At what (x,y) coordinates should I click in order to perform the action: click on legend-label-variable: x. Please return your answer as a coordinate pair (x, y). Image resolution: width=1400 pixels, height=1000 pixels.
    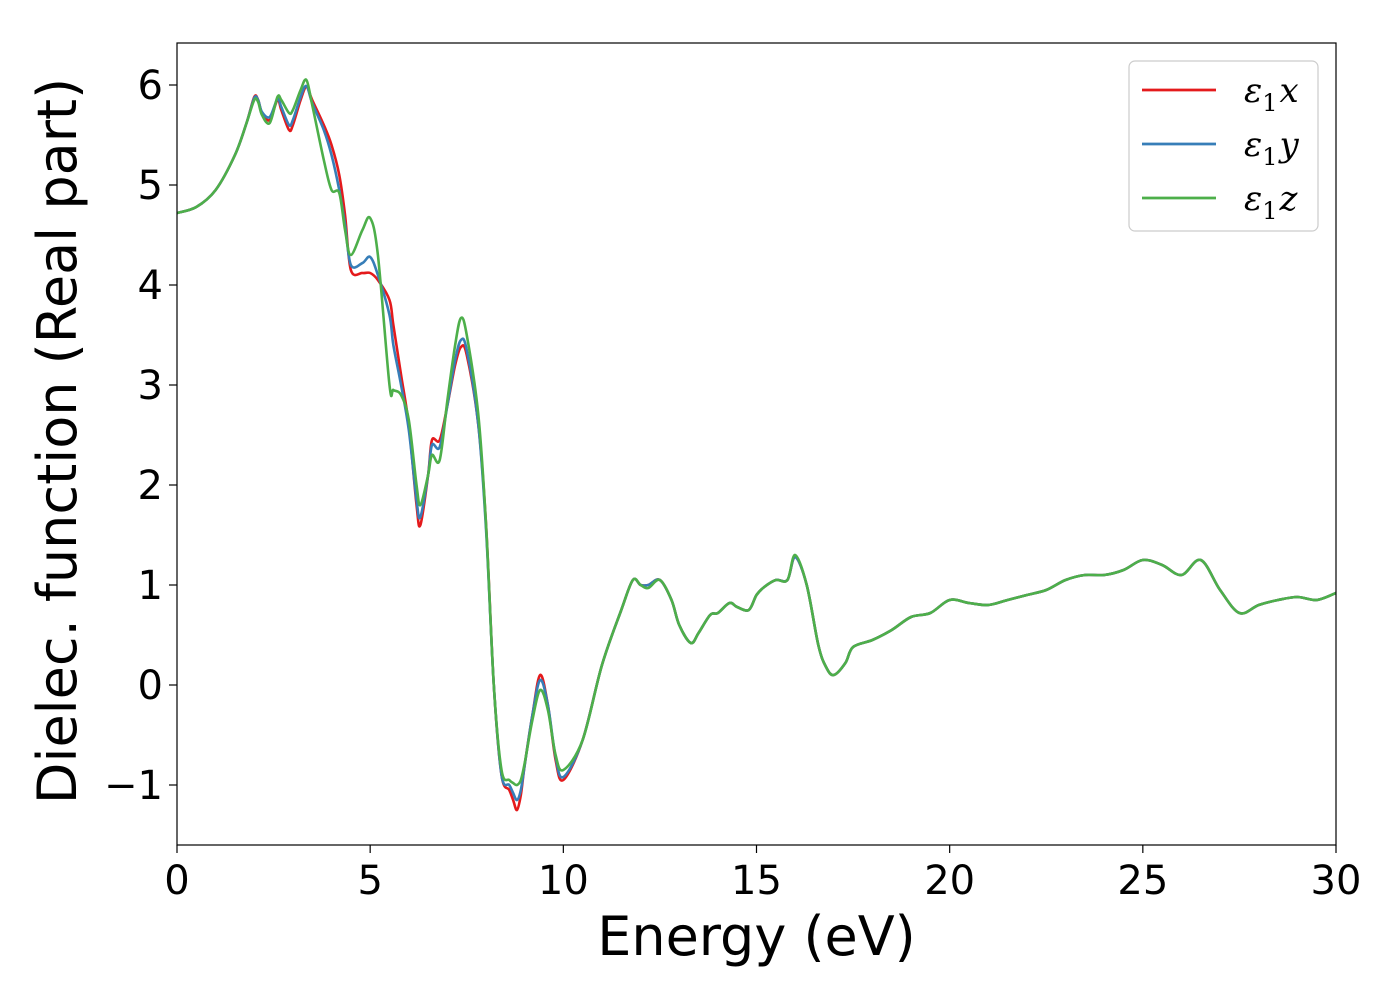
    Looking at the image, I should click on (1289, 91).